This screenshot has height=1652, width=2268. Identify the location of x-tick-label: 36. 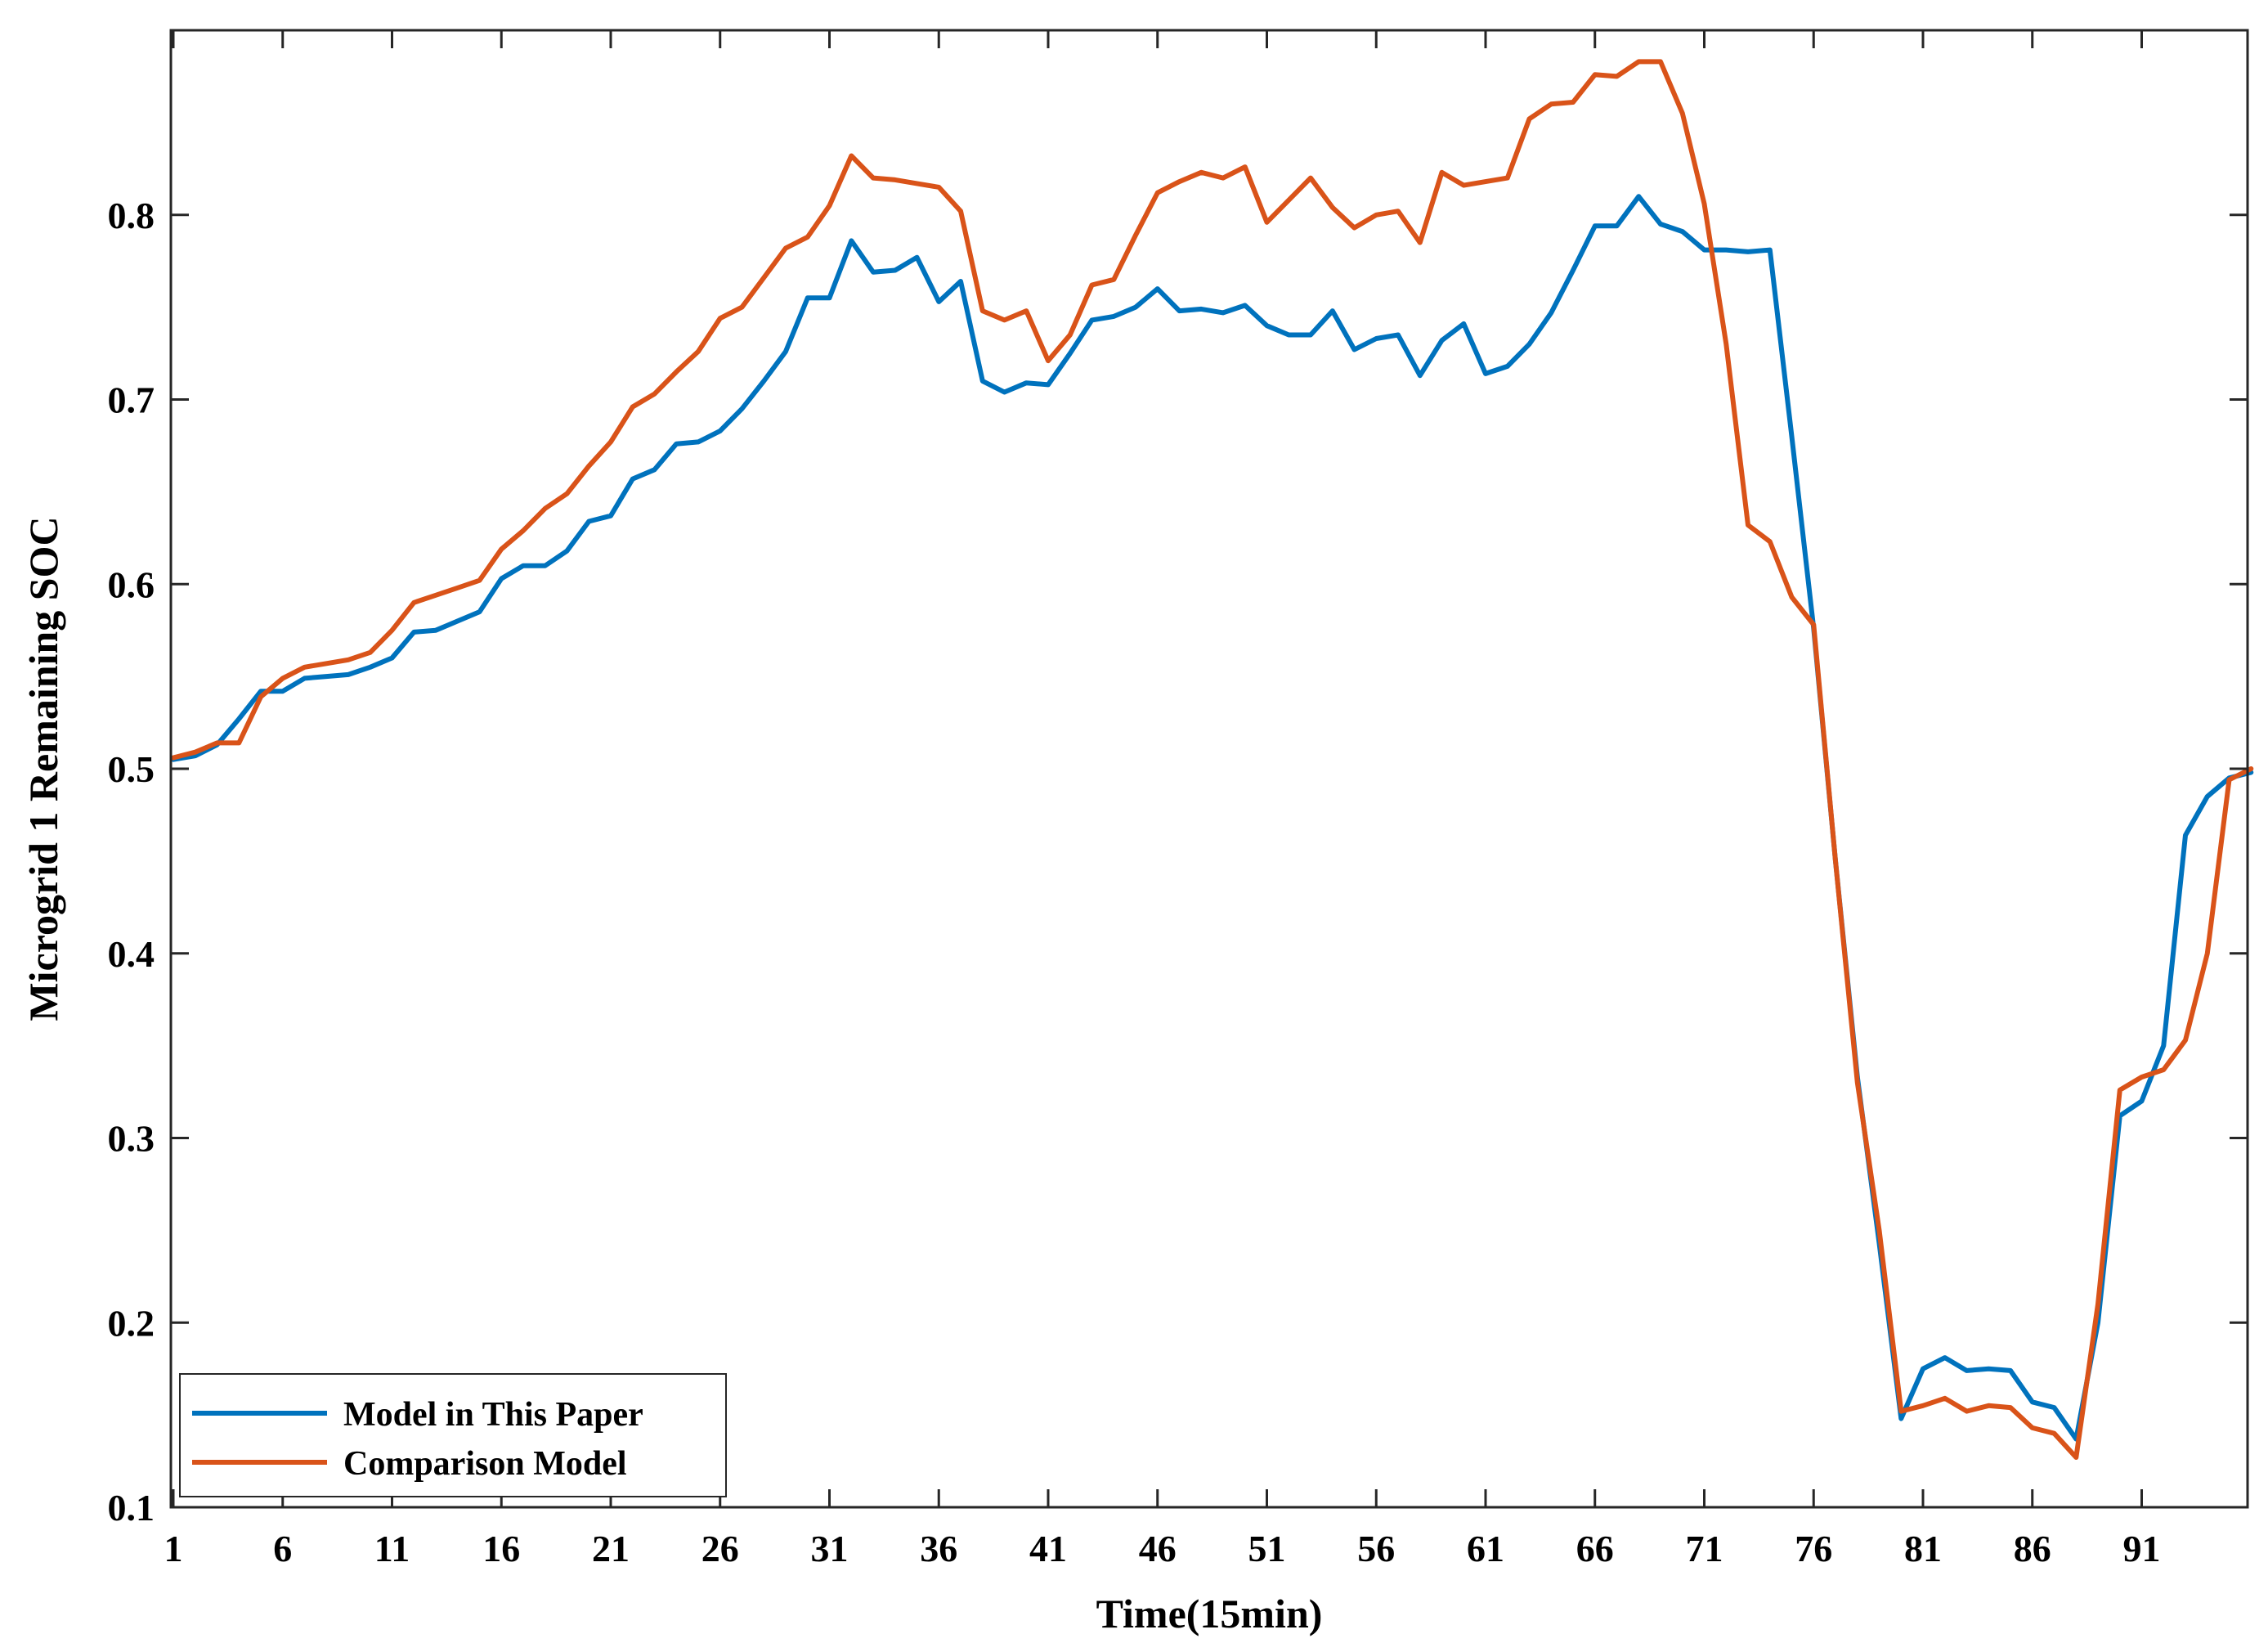
(938, 1548).